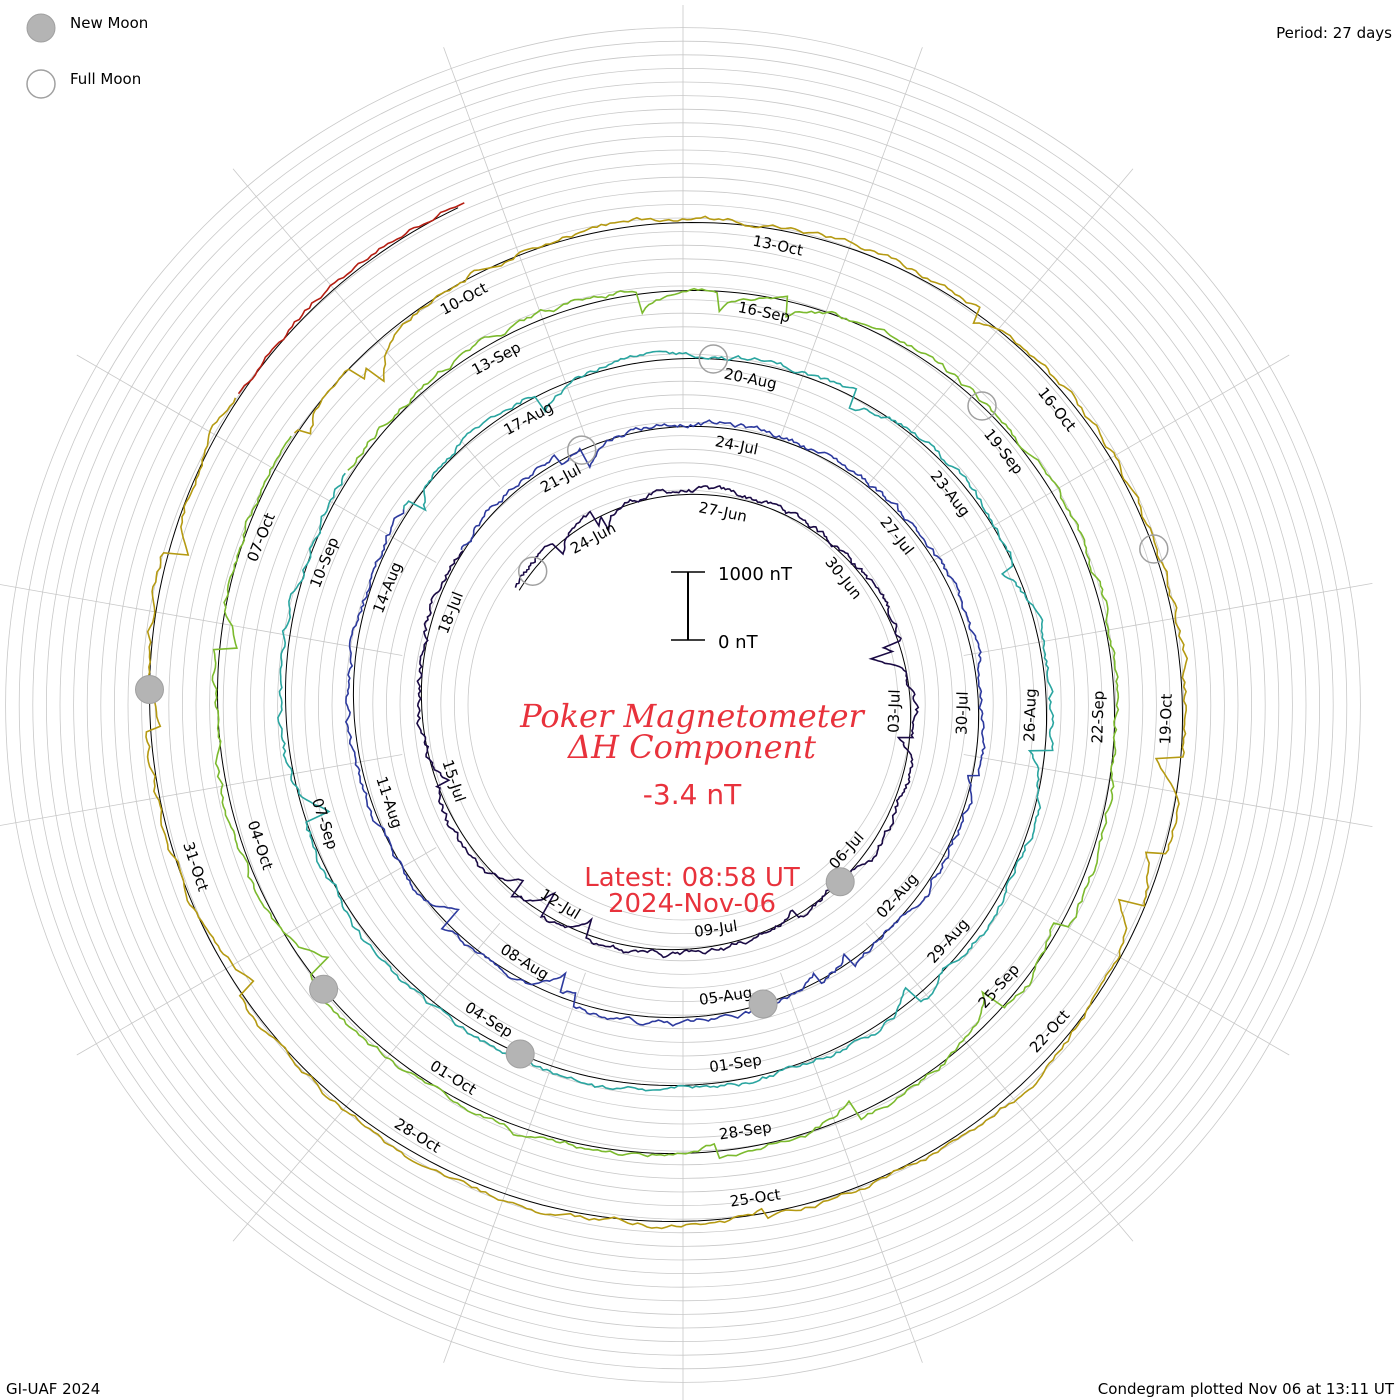 The image size is (1400, 1400). I want to click on scale-bottom-label: 0 nT, so click(738, 642).